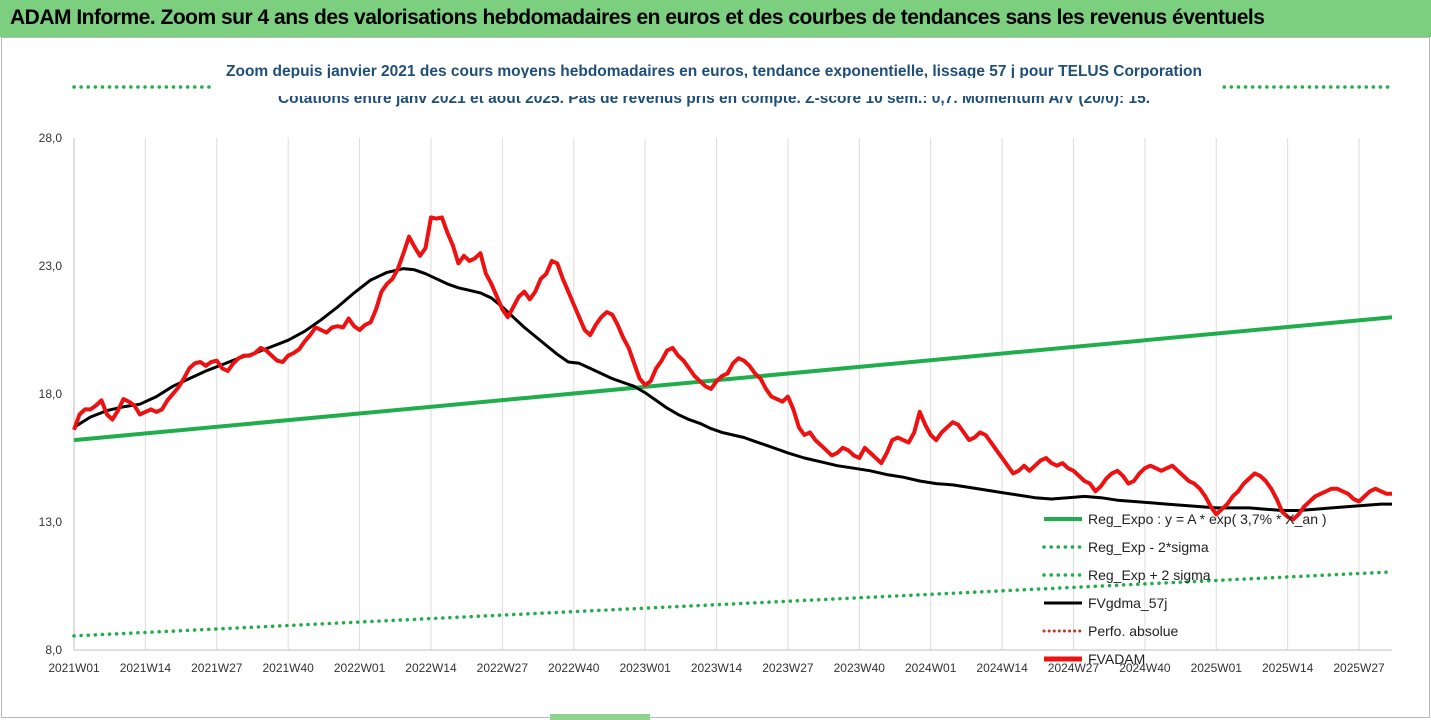 This screenshot has width=1431, height=720. Describe the element at coordinates (1149, 575) in the screenshot. I see `legend-label-reg_plus: Reg_Exp + 2 sigma` at that location.